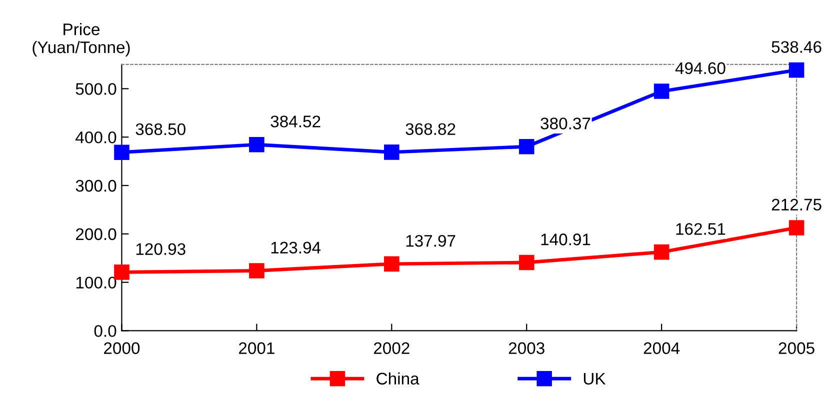  I want to click on data-label: 123.94, so click(296, 248).